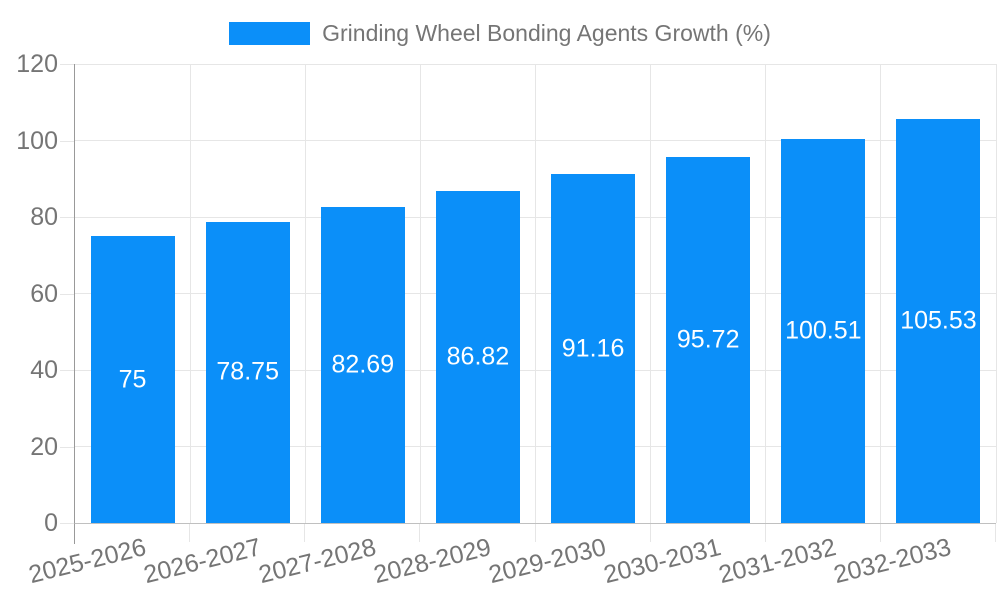  What do you see at coordinates (51, 523) in the screenshot?
I see `y-axis-tick-label: 0` at bounding box center [51, 523].